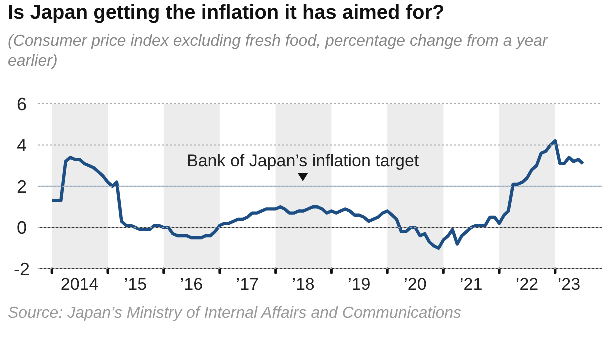 This screenshot has height=348, width=610. What do you see at coordinates (359, 284) in the screenshot?
I see `x-tick-label: ’19` at bounding box center [359, 284].